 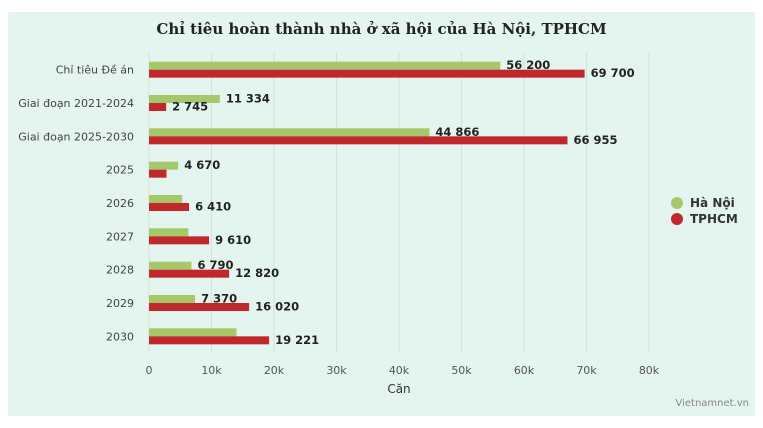 I want to click on category-label: 2025, so click(x=120, y=170).